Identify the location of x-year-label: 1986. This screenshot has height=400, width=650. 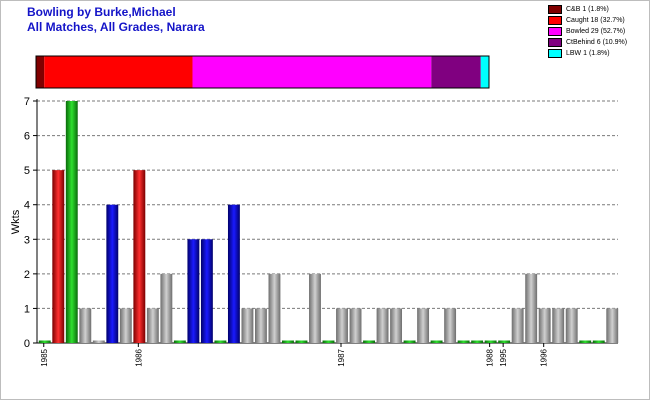
(138, 357).